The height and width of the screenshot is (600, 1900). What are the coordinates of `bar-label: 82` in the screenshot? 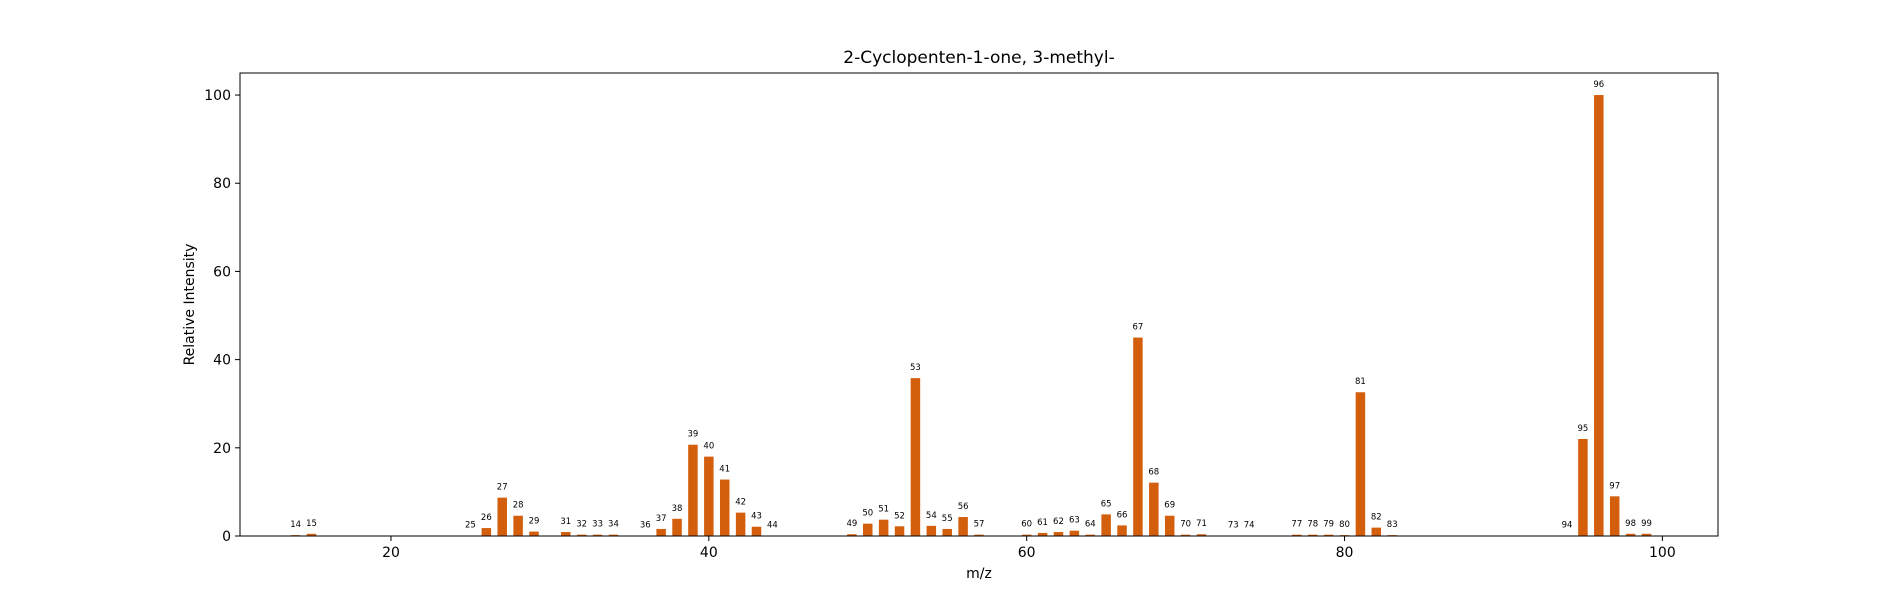 It's located at (1376, 518).